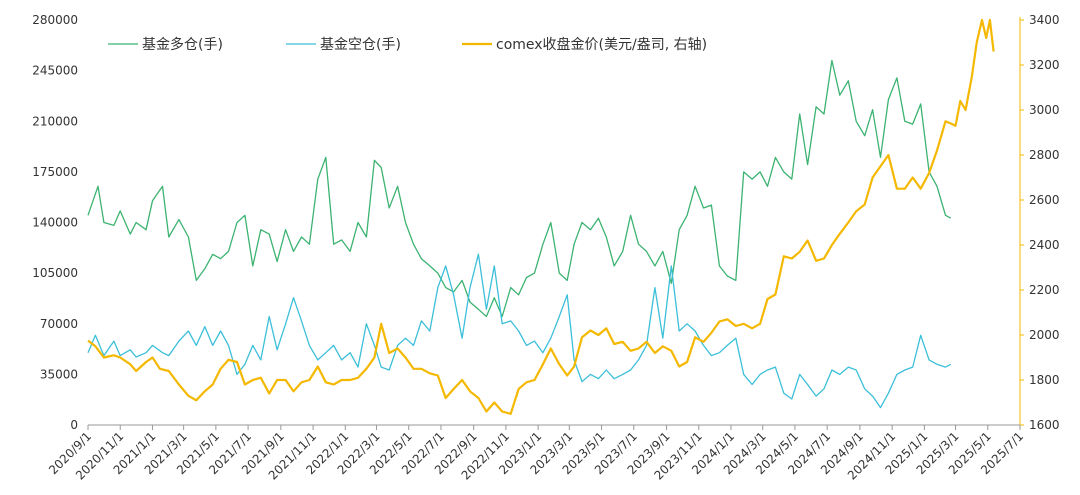  What do you see at coordinates (1044, 425) in the screenshot?
I see `y-right-tick-label: 1600` at bounding box center [1044, 425].